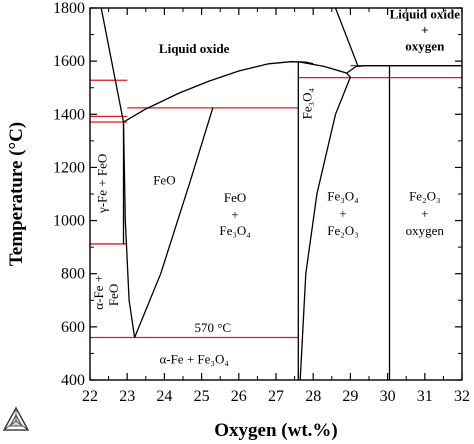  I want to click on x-tick-label: 31, so click(425, 396).